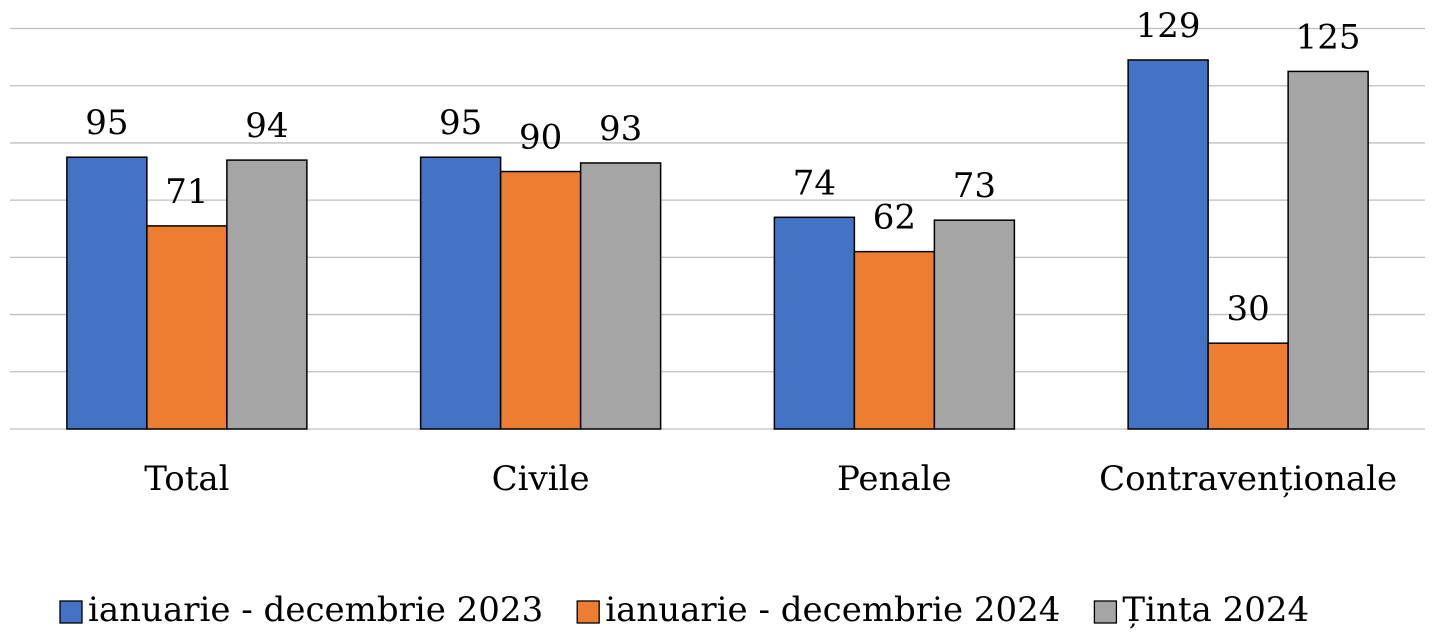 The image size is (1433, 640). I want to click on data-label: 129, so click(1168, 26).